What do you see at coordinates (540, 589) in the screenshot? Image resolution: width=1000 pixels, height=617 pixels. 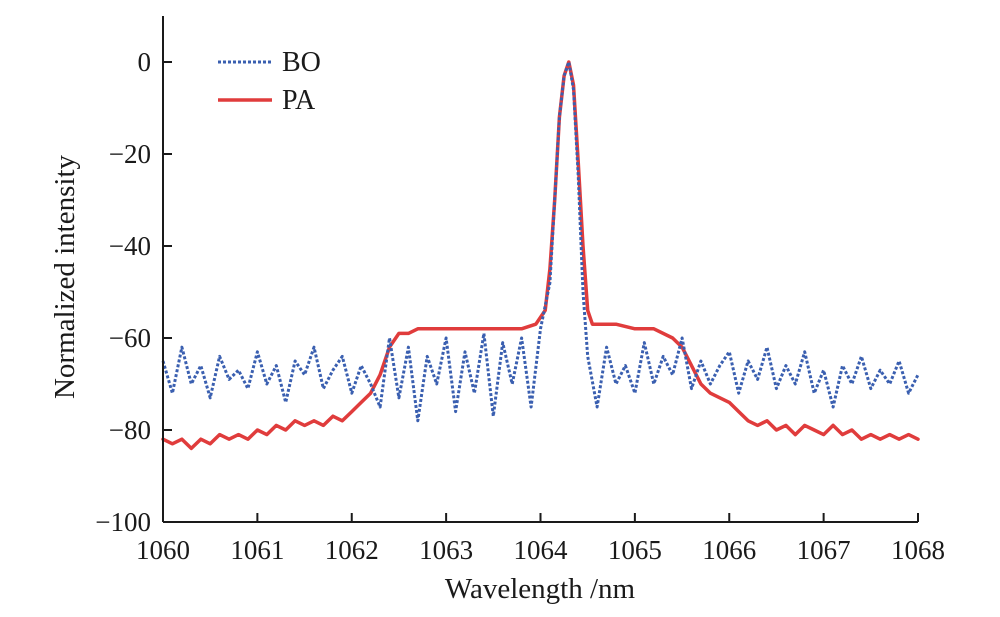 I see `x-axis-title: Wavelength /nm` at bounding box center [540, 589].